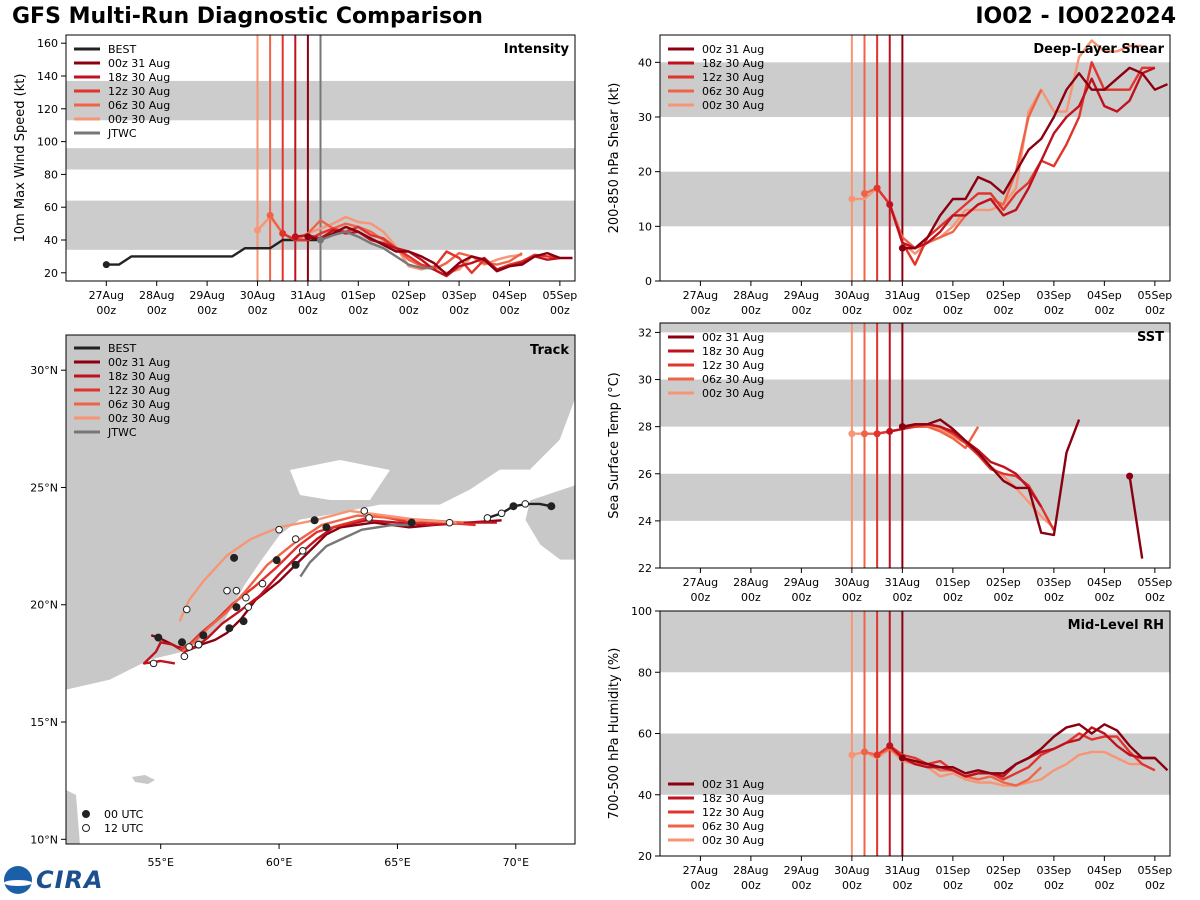 The height and width of the screenshot is (900, 1200). I want to click on intensity-legend-label: 06z 30 Aug, so click(139, 105).